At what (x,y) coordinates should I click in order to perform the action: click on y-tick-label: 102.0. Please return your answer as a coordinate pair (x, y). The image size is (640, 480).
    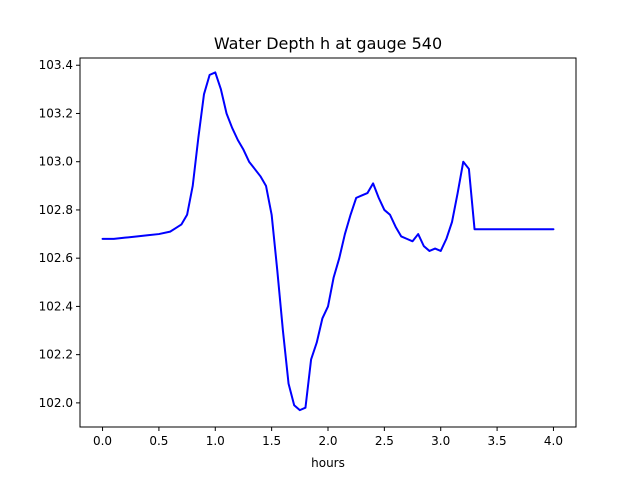
    Looking at the image, I should click on (56, 403).